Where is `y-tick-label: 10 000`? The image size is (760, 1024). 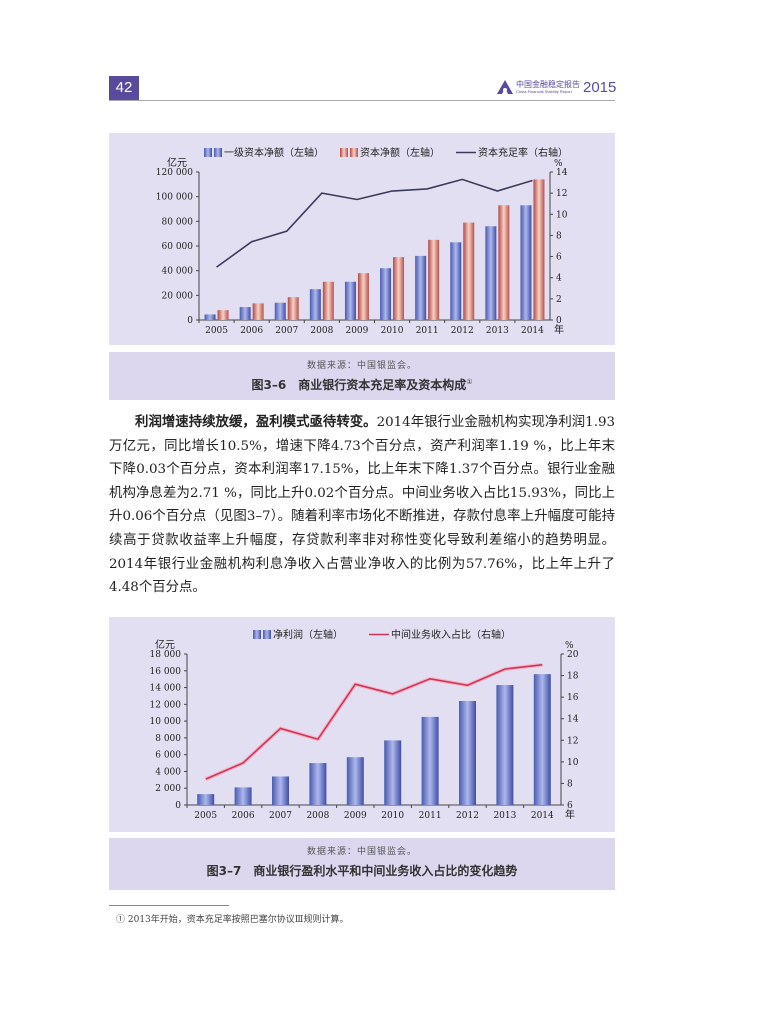 y-tick-label: 10 000 is located at coordinates (166, 722).